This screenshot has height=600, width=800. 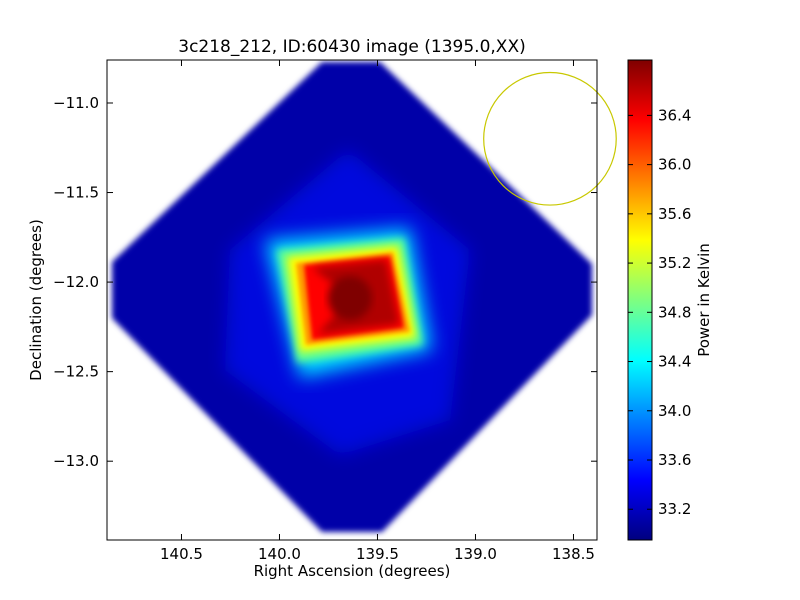 What do you see at coordinates (352, 571) in the screenshot?
I see `x-axis-label: Right Ascension (degrees)` at bounding box center [352, 571].